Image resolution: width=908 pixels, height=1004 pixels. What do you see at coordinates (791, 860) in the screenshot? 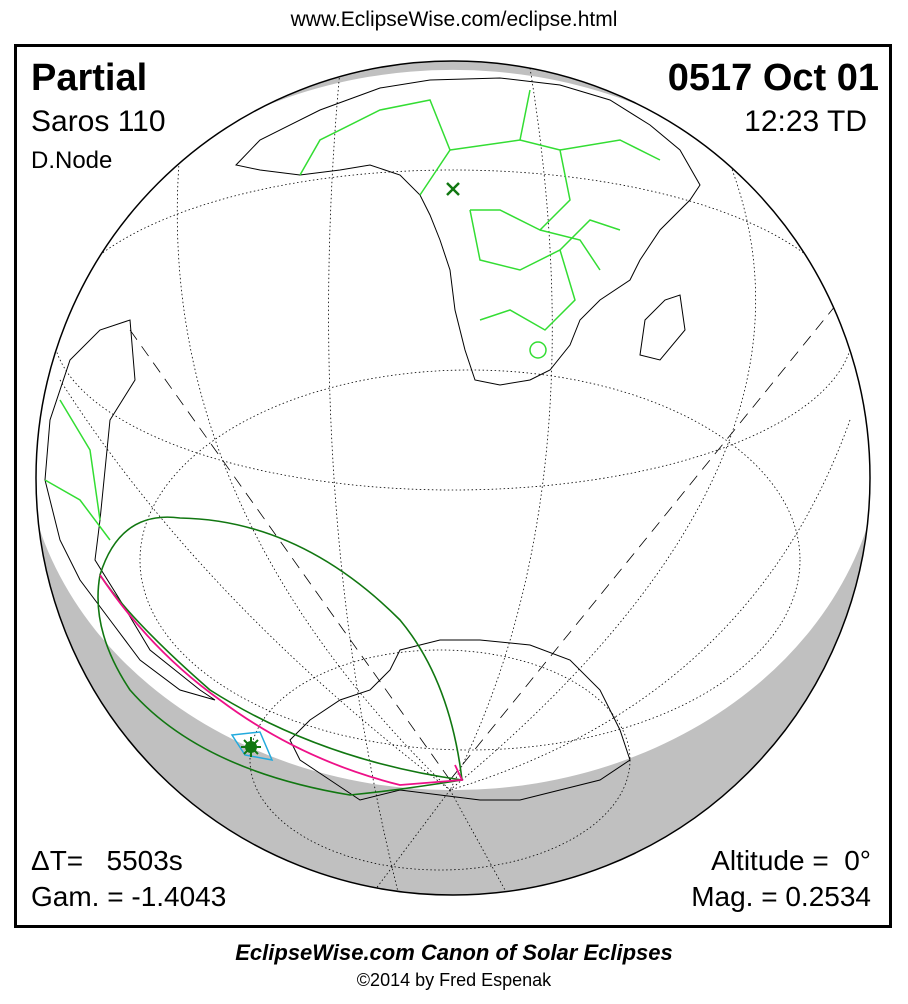
I see `altitude: Altitude = 0°` at bounding box center [791, 860].